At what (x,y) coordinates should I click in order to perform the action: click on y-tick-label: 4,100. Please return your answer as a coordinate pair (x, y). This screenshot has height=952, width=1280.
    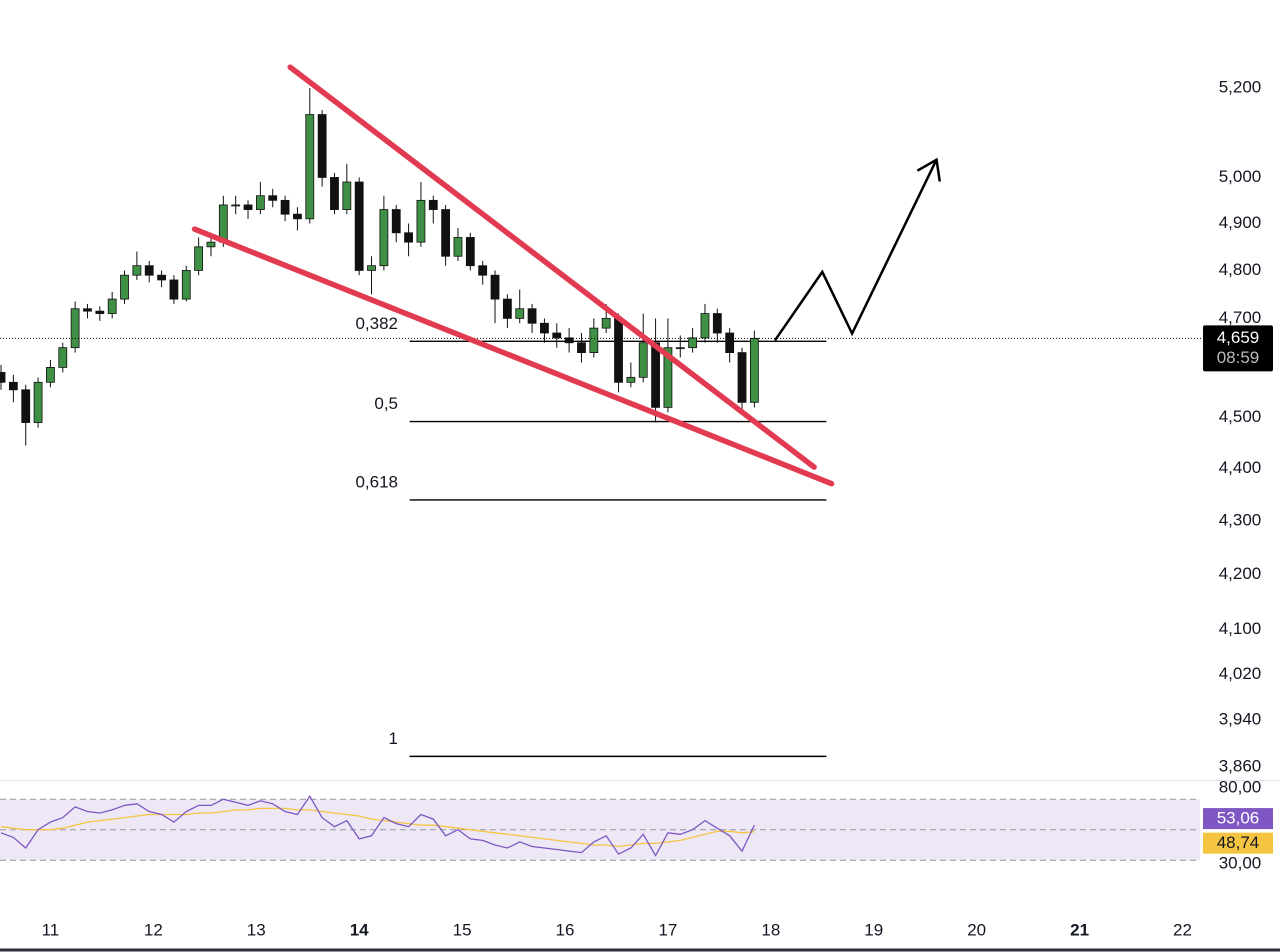
    Looking at the image, I should click on (1240, 628).